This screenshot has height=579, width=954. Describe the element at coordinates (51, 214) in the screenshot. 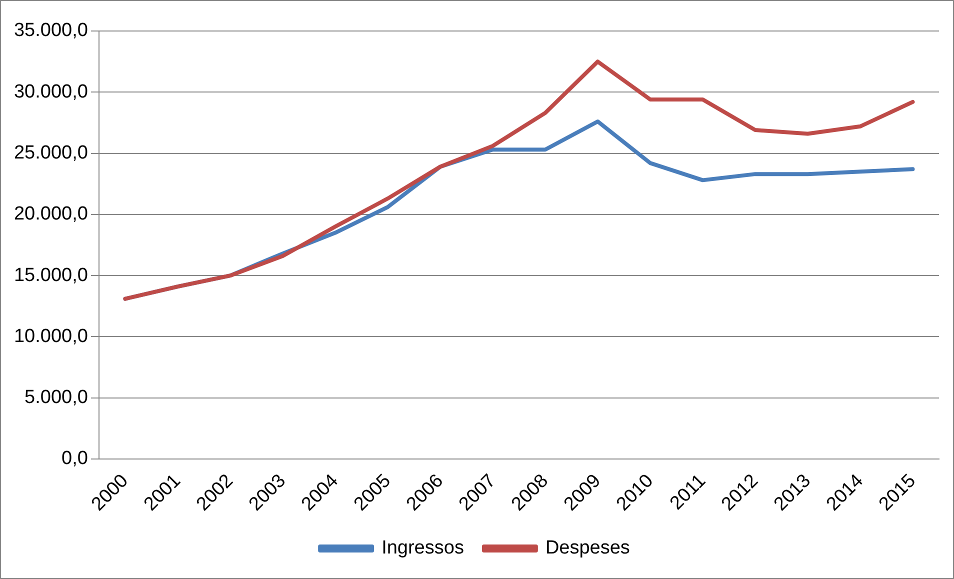

I see `y-tick-label: 20.000,0` at that location.